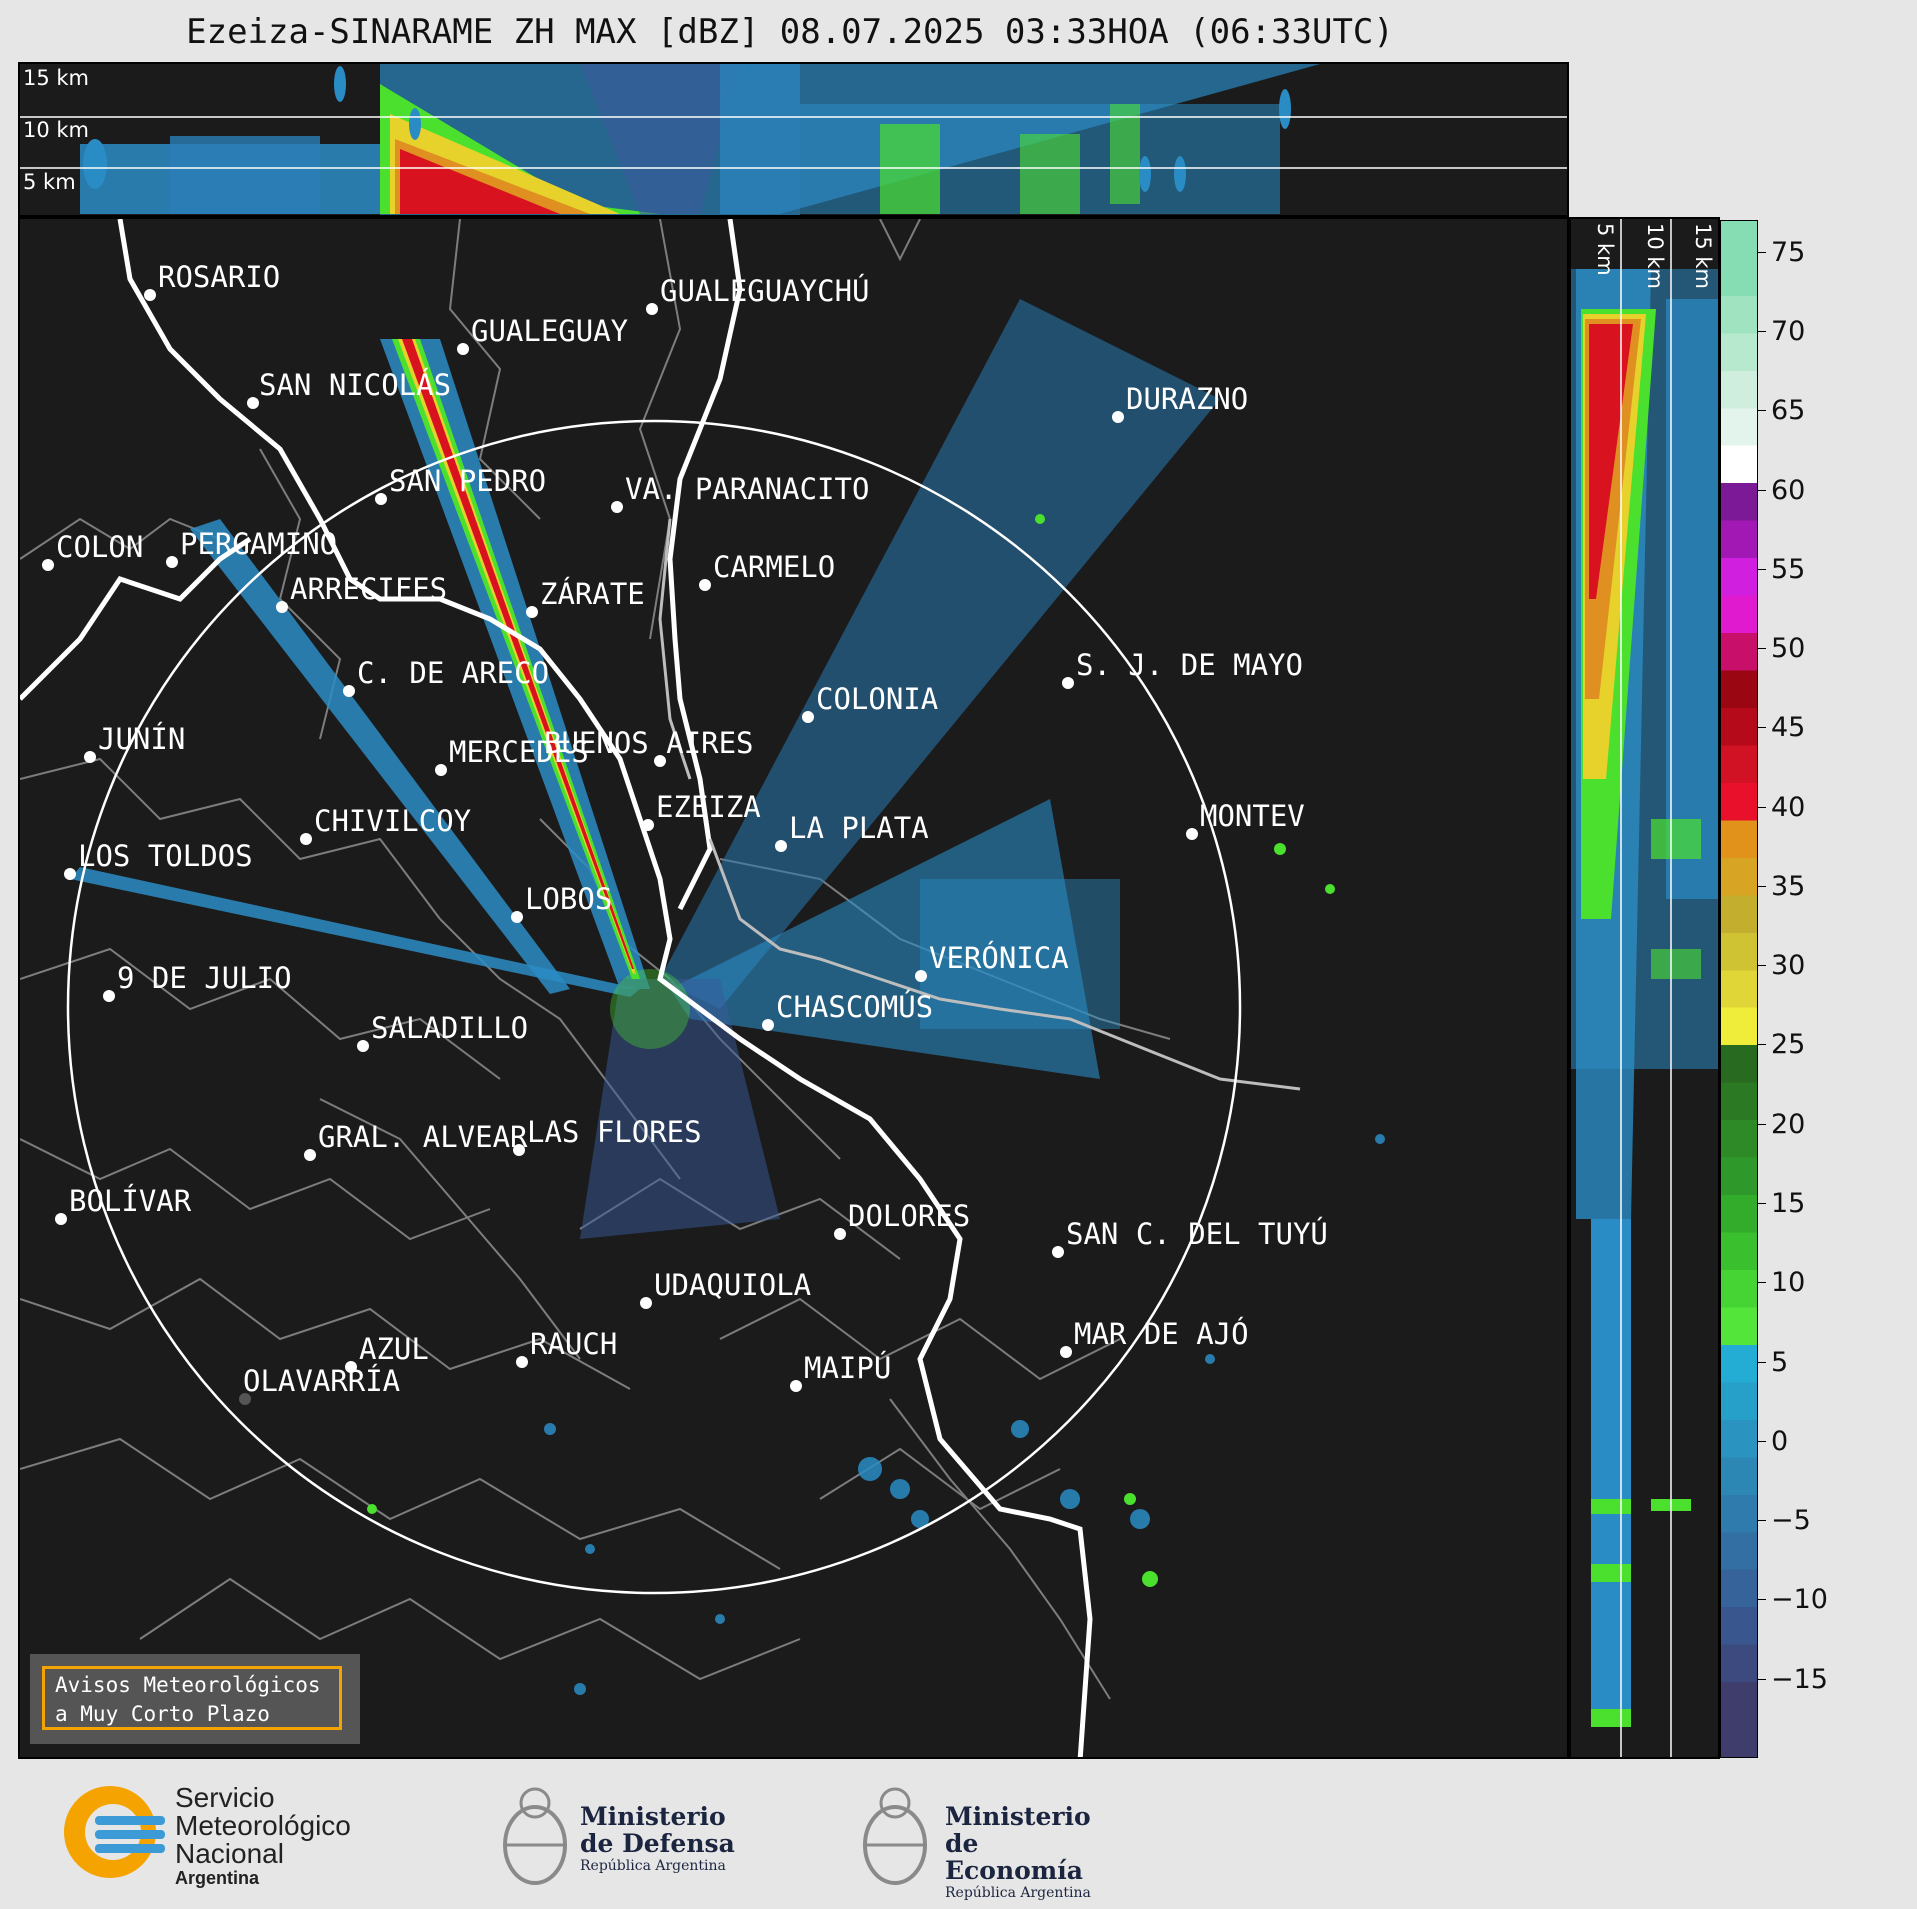 Image resolution: width=1917 pixels, height=1909 pixels. What do you see at coordinates (1788, 1045) in the screenshot?
I see `colorbar-tick-label: 25` at bounding box center [1788, 1045].